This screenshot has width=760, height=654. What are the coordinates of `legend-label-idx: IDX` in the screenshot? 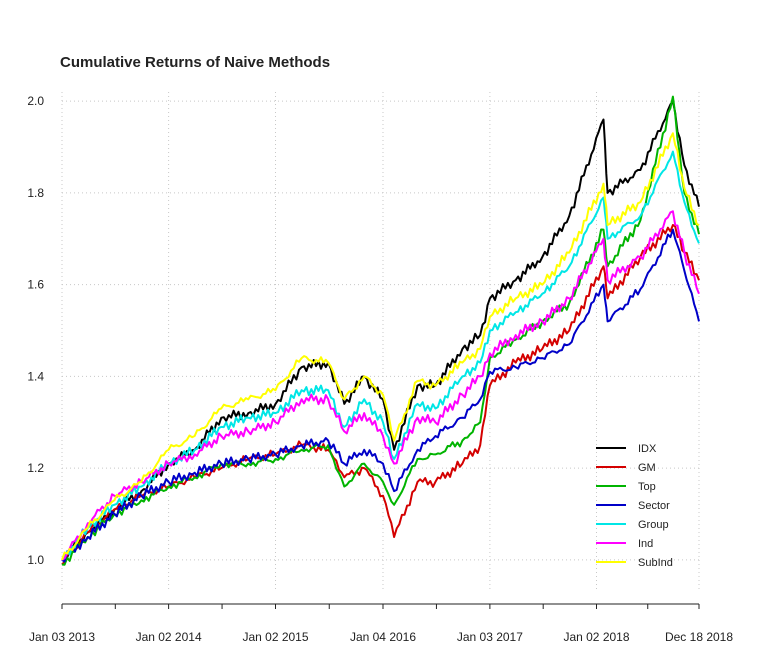 It's located at (647, 449).